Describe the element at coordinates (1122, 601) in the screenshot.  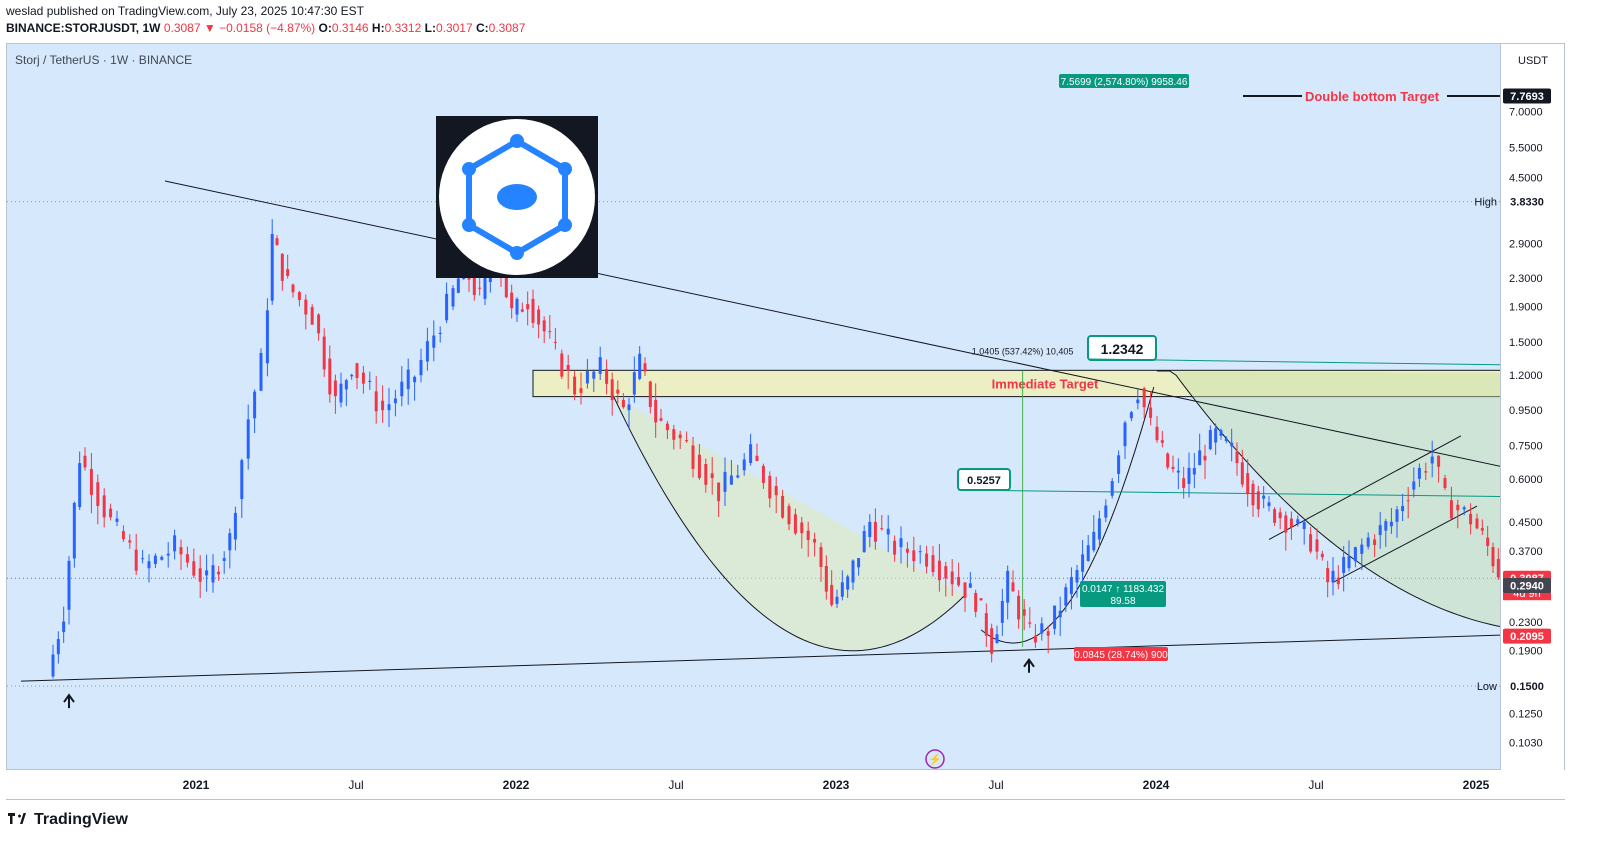
I see `info-line-2: 89.58` at that location.